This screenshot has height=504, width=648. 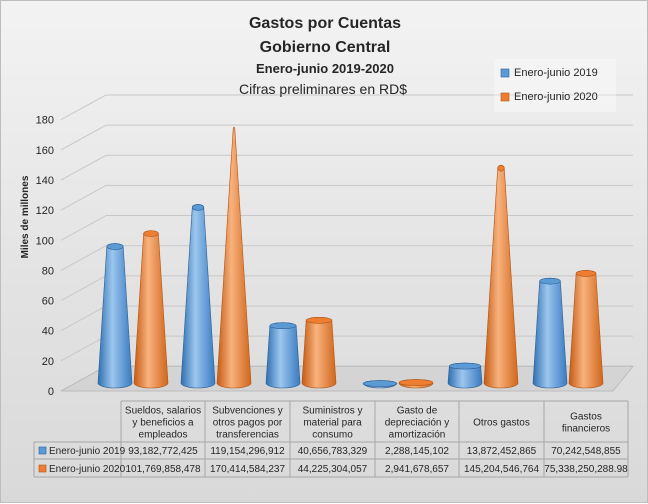 I want to click on y-tick-label: 120, so click(x=45, y=211).